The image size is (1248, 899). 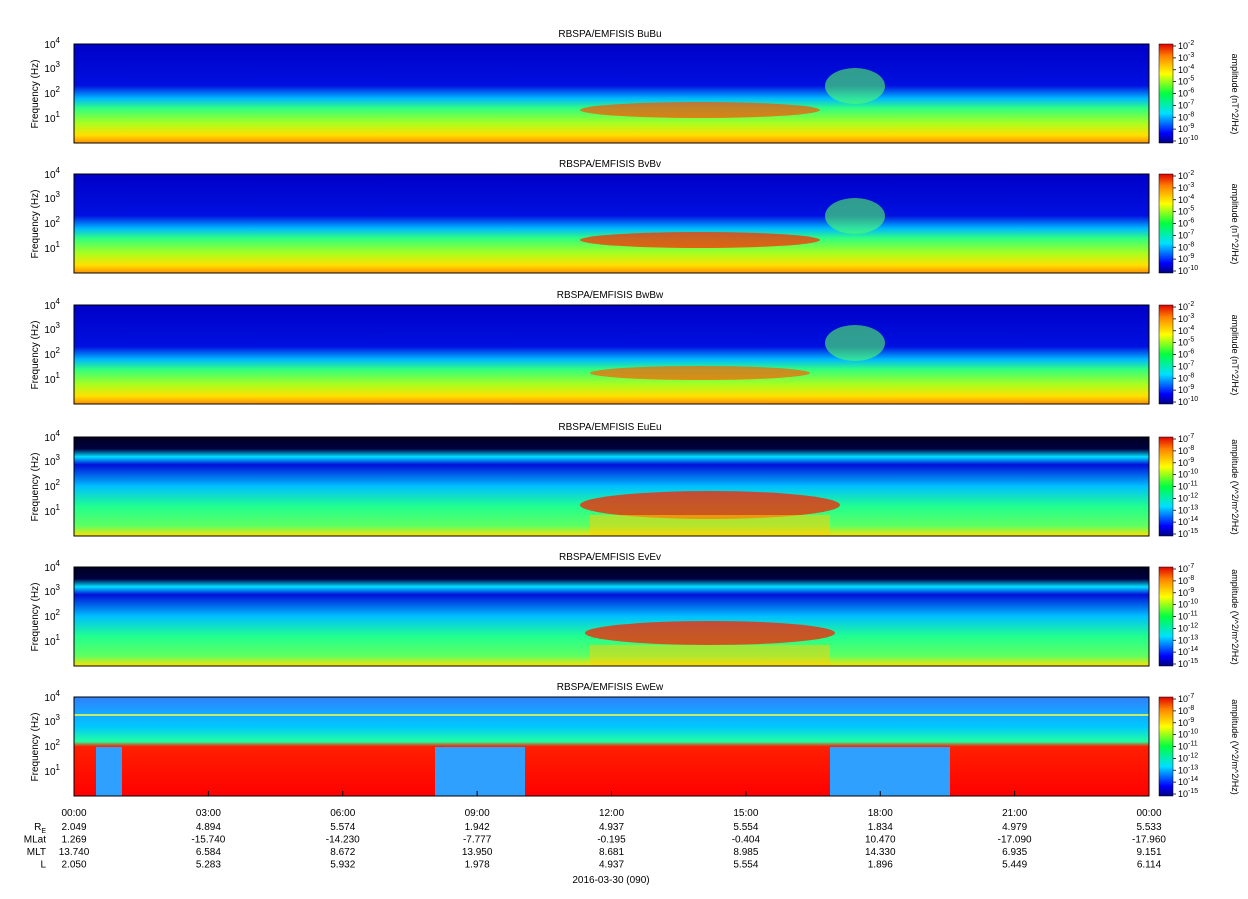 What do you see at coordinates (611, 746) in the screenshot?
I see `spectrogram-image` at bounding box center [611, 746].